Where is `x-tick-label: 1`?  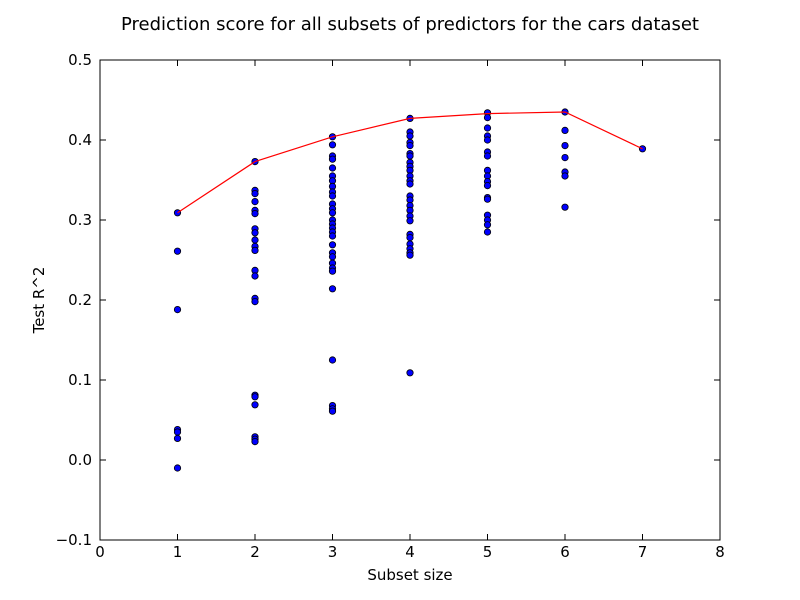
x-tick-label: 1 is located at coordinates (178, 552).